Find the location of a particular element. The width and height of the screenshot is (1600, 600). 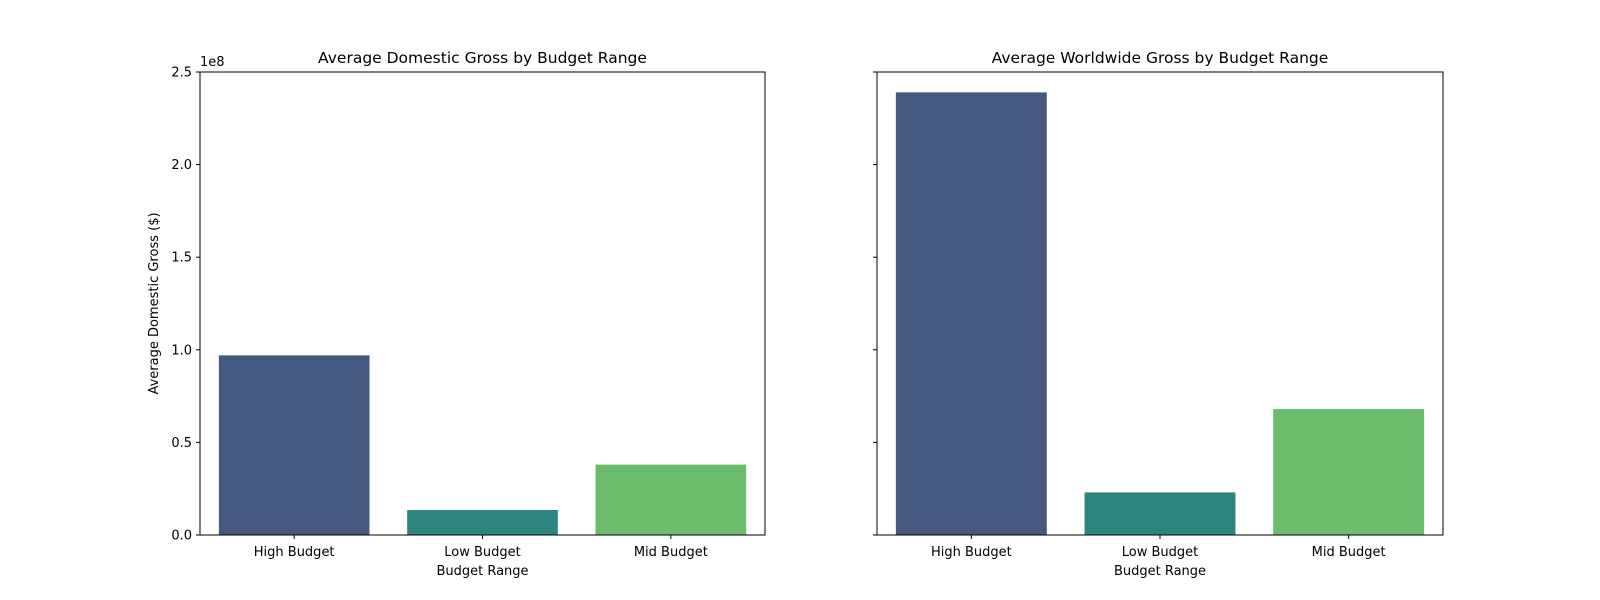

chart-2-xlabel: Budget Range is located at coordinates (1160, 571).